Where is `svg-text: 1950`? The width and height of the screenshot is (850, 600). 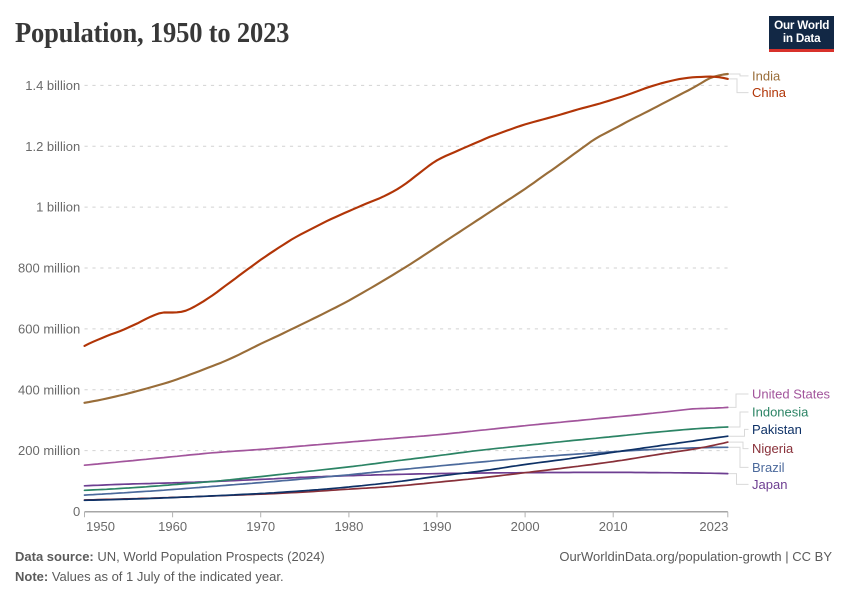 svg-text: 1950 is located at coordinates (100, 526).